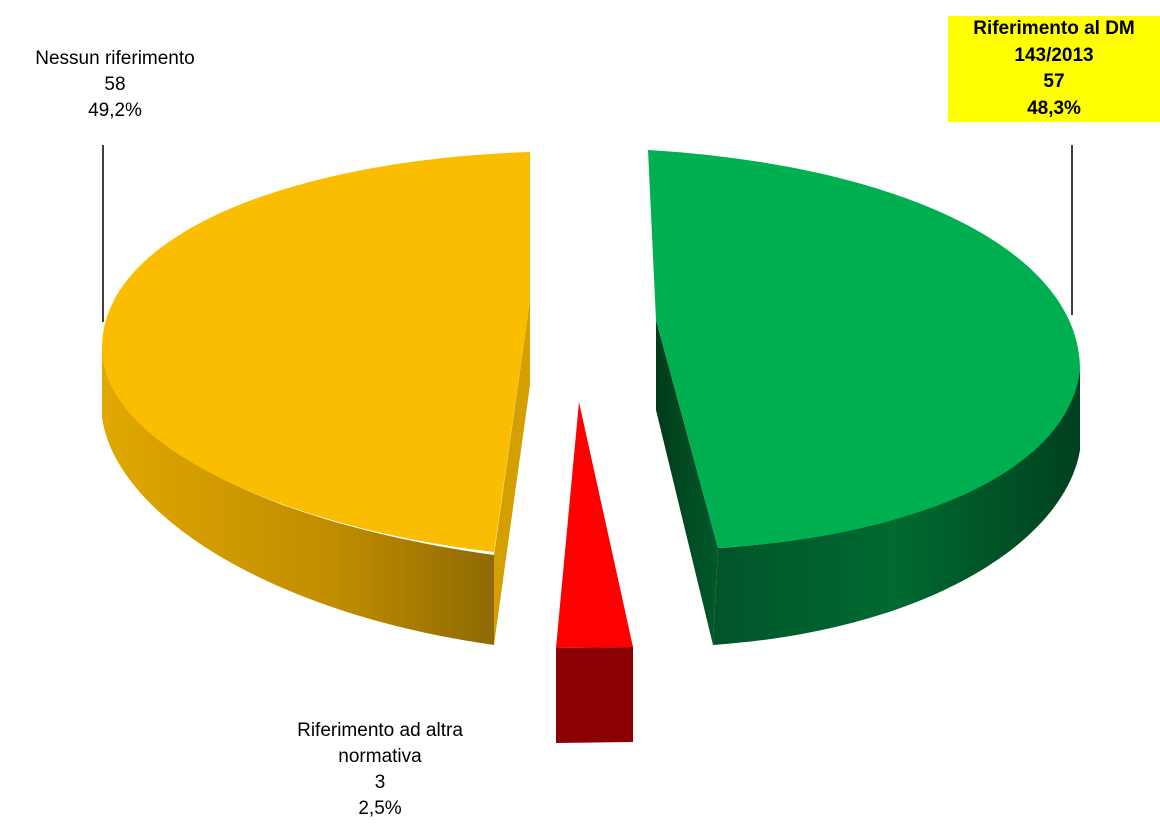 This screenshot has width=1160, height=840. I want to click on slice-cut-nessun-riferimento, so click(512, 472).